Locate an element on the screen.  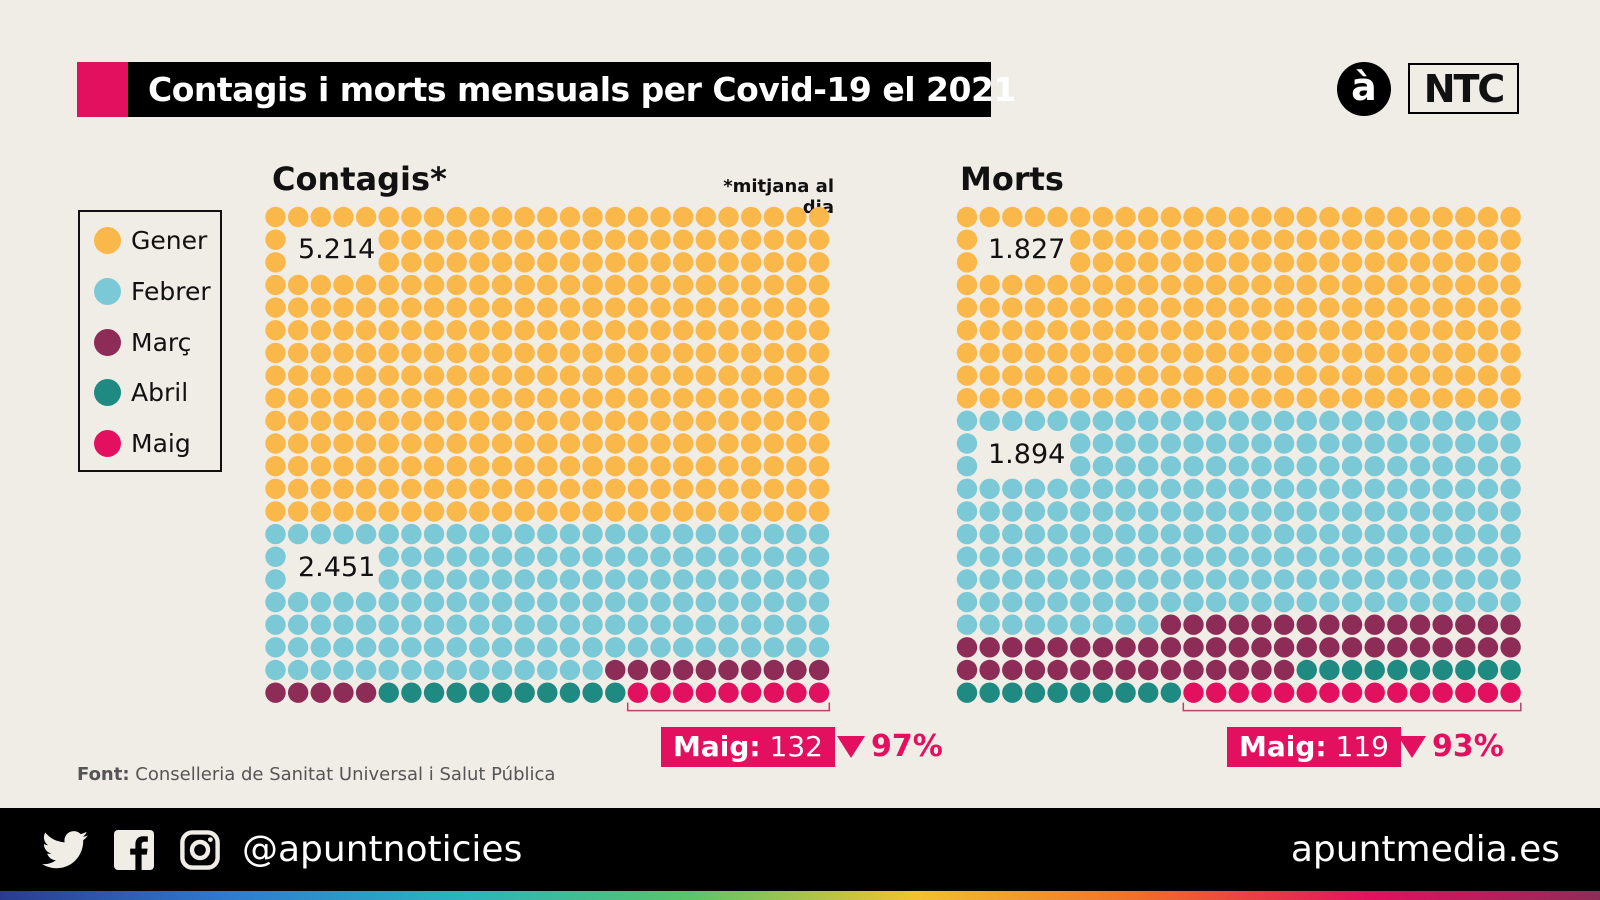
legend-item-marc: Març is located at coordinates (142, 342).